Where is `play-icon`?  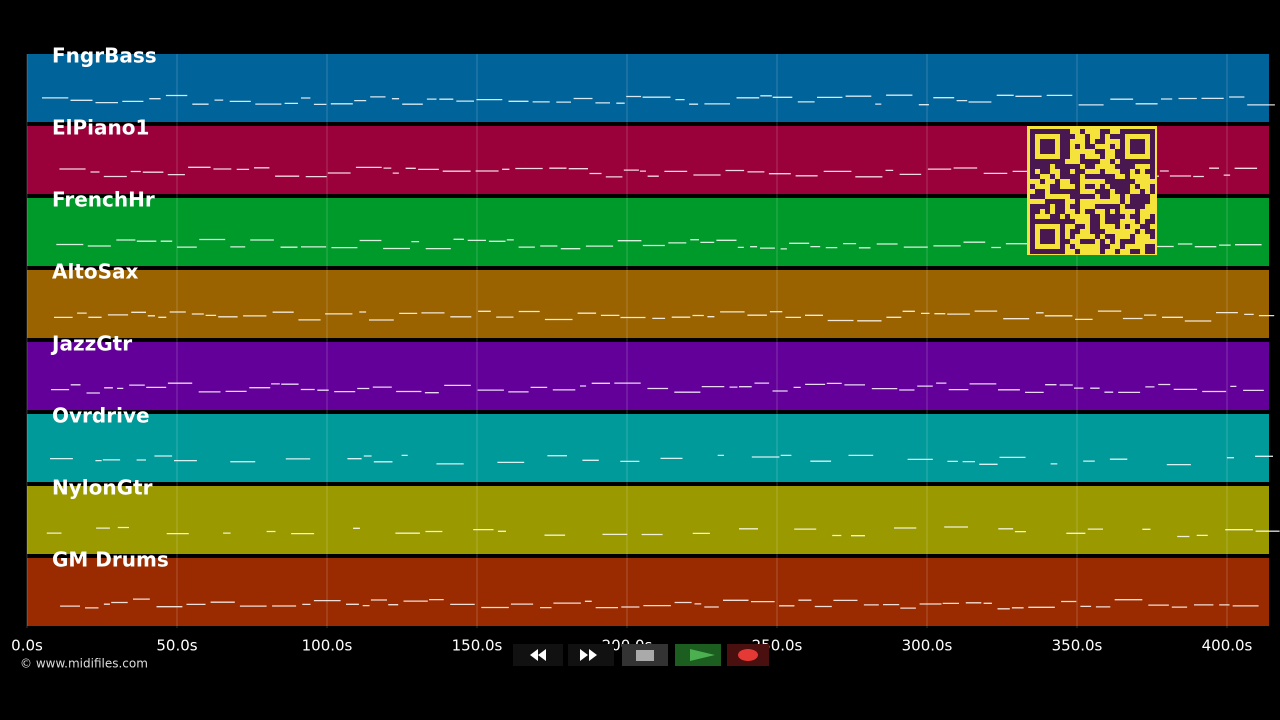
play-icon is located at coordinates (702, 655).